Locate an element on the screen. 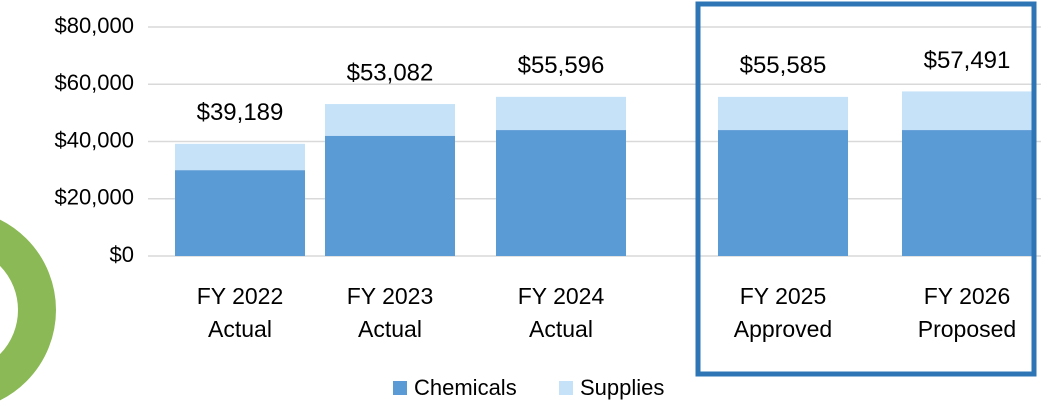 Image resolution: width=1041 pixels, height=408 pixels. legend-label: Supplies is located at coordinates (622, 387).